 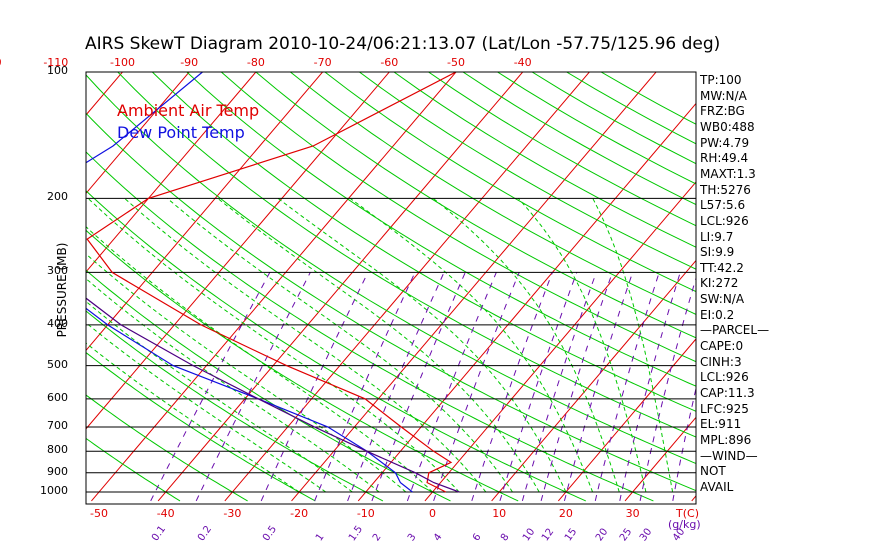 What do you see at coordinates (57, 323) in the screenshot?
I see `pressure-tick-label: 400` at bounding box center [57, 323].